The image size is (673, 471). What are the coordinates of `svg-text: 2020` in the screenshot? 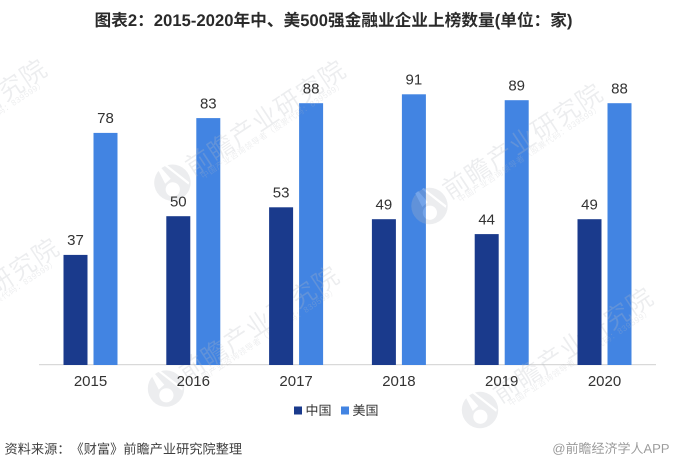 It's located at (604, 381).